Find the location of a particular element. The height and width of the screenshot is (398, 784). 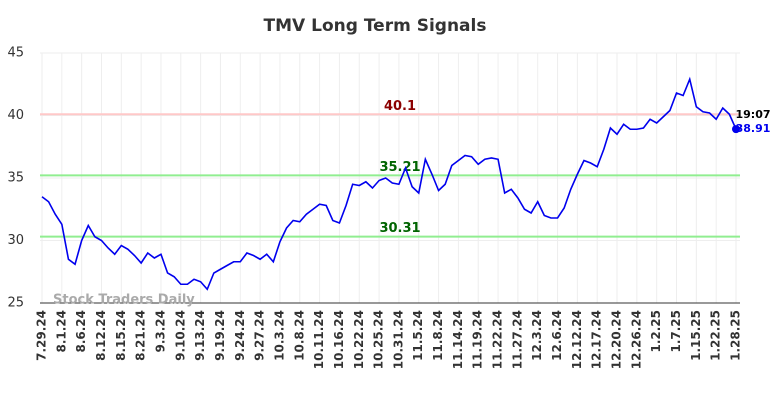

y-tick-label: 30 is located at coordinates (15, 240).